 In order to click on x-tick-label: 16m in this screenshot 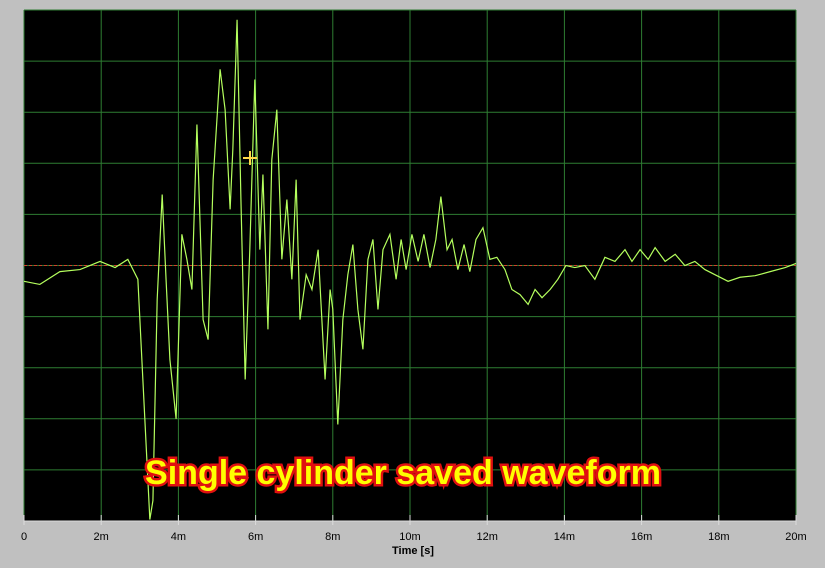, I will do `click(641, 537)`.